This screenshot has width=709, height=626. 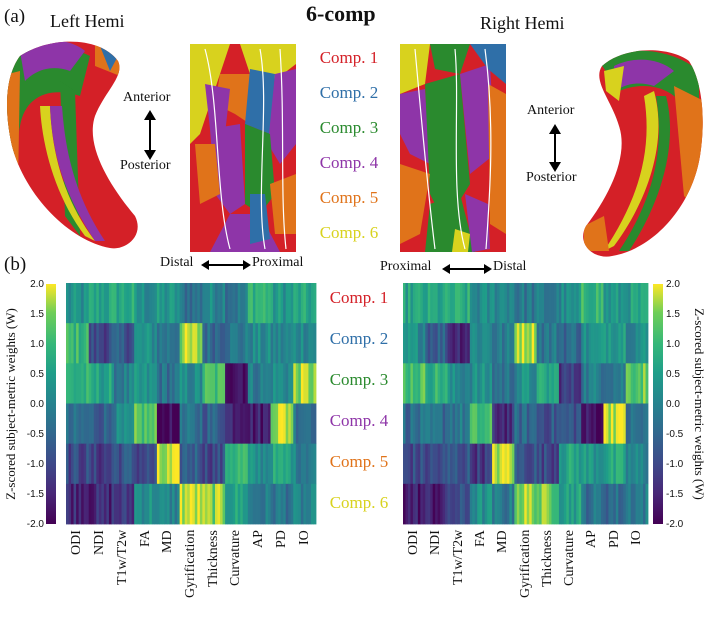 I want to click on left-heat-cell-r4-fa, so click(x=146, y=424).